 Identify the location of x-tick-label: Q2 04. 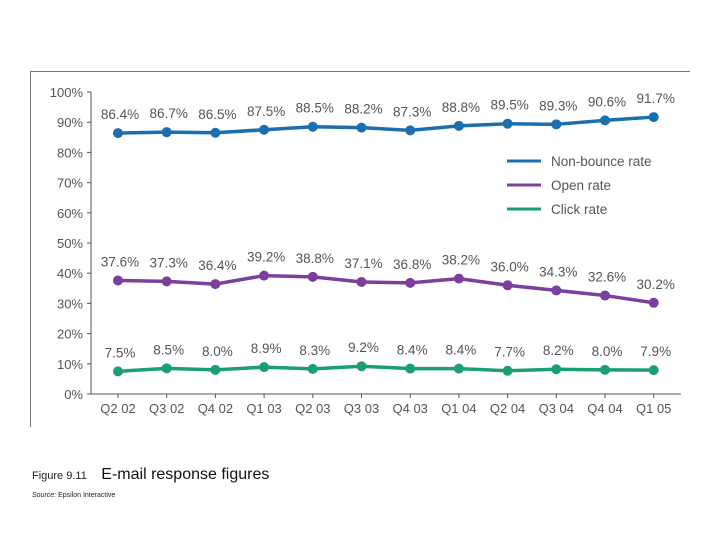
(507, 408).